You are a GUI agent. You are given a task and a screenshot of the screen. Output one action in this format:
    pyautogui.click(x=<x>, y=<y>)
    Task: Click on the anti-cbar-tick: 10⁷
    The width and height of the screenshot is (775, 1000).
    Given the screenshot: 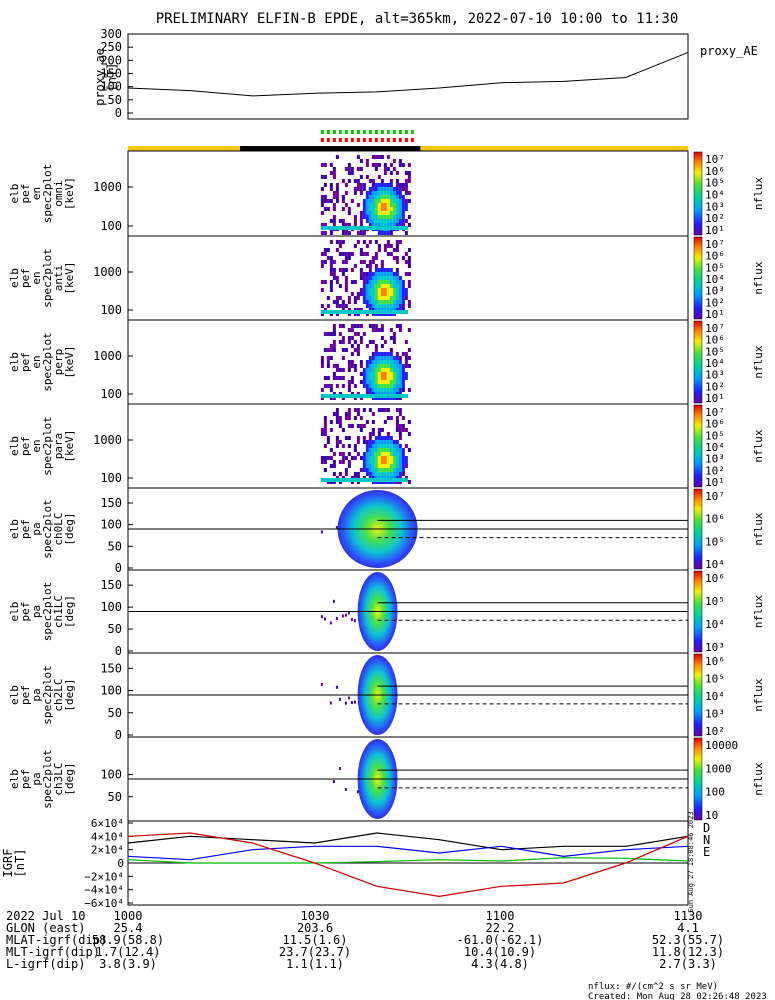 What is the action you would take?
    pyautogui.click(x=715, y=244)
    